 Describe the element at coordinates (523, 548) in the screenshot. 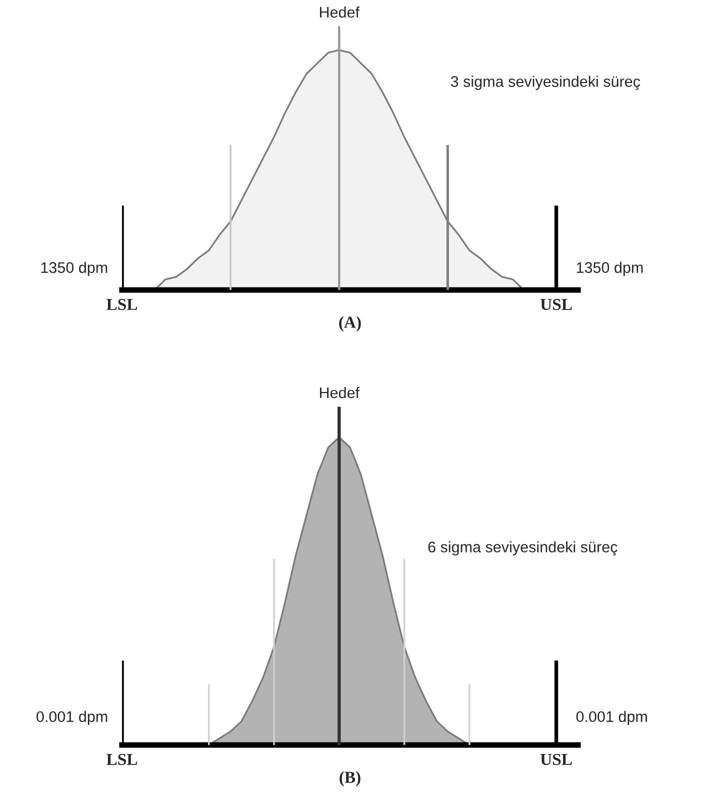

I see `text: 6 sigma seviyesindeki süreç` at that location.